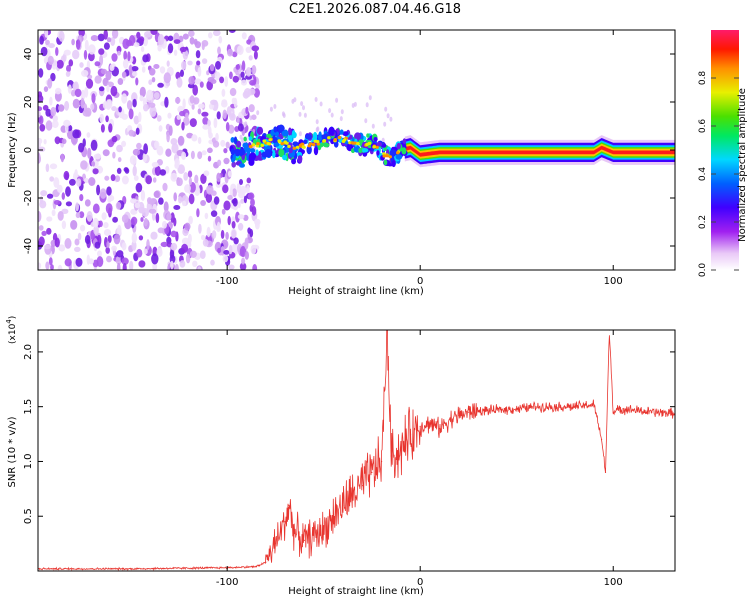  Describe the element at coordinates (227, 281) in the screenshot. I see `x-tick-label: -100` at that location.